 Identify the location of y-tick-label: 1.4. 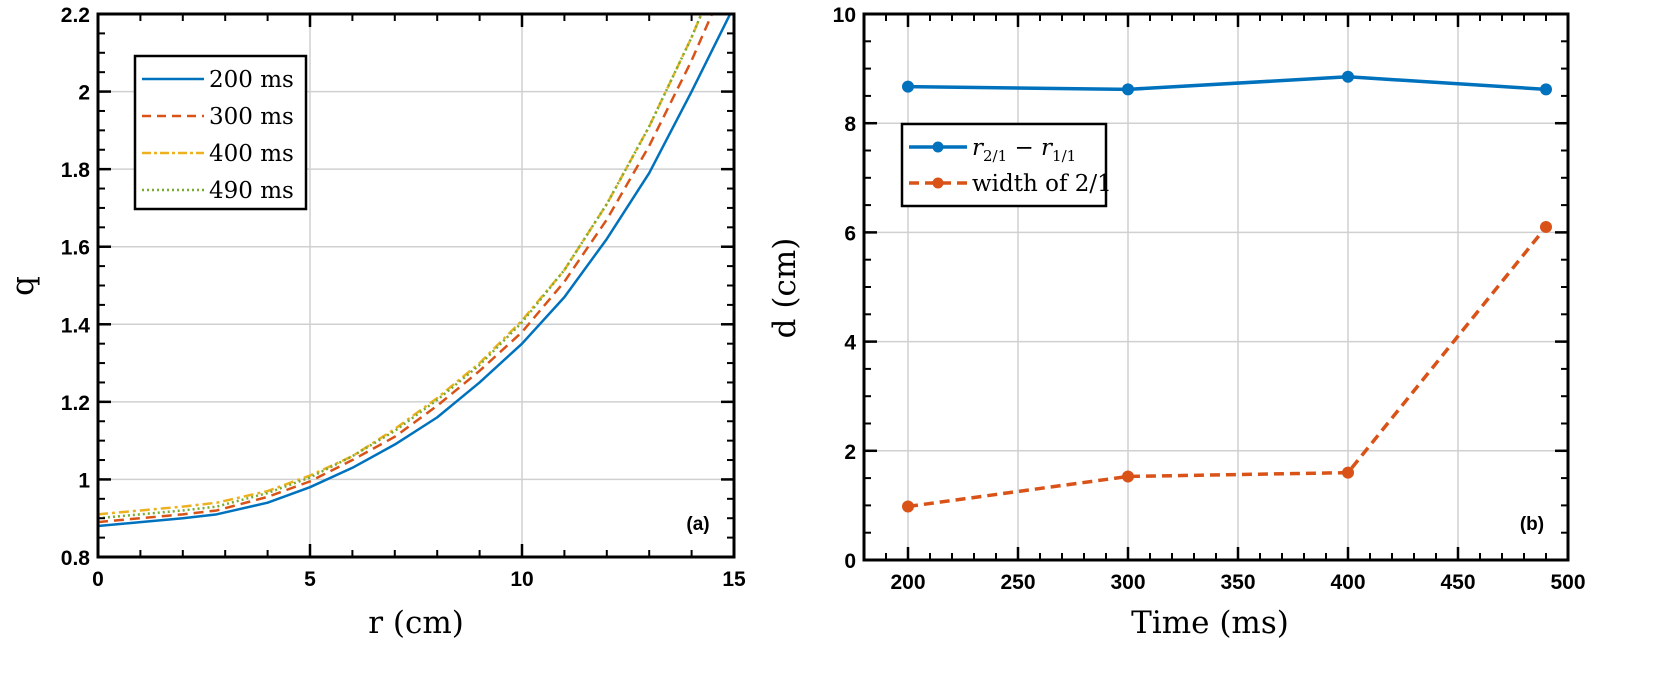
(76, 325).